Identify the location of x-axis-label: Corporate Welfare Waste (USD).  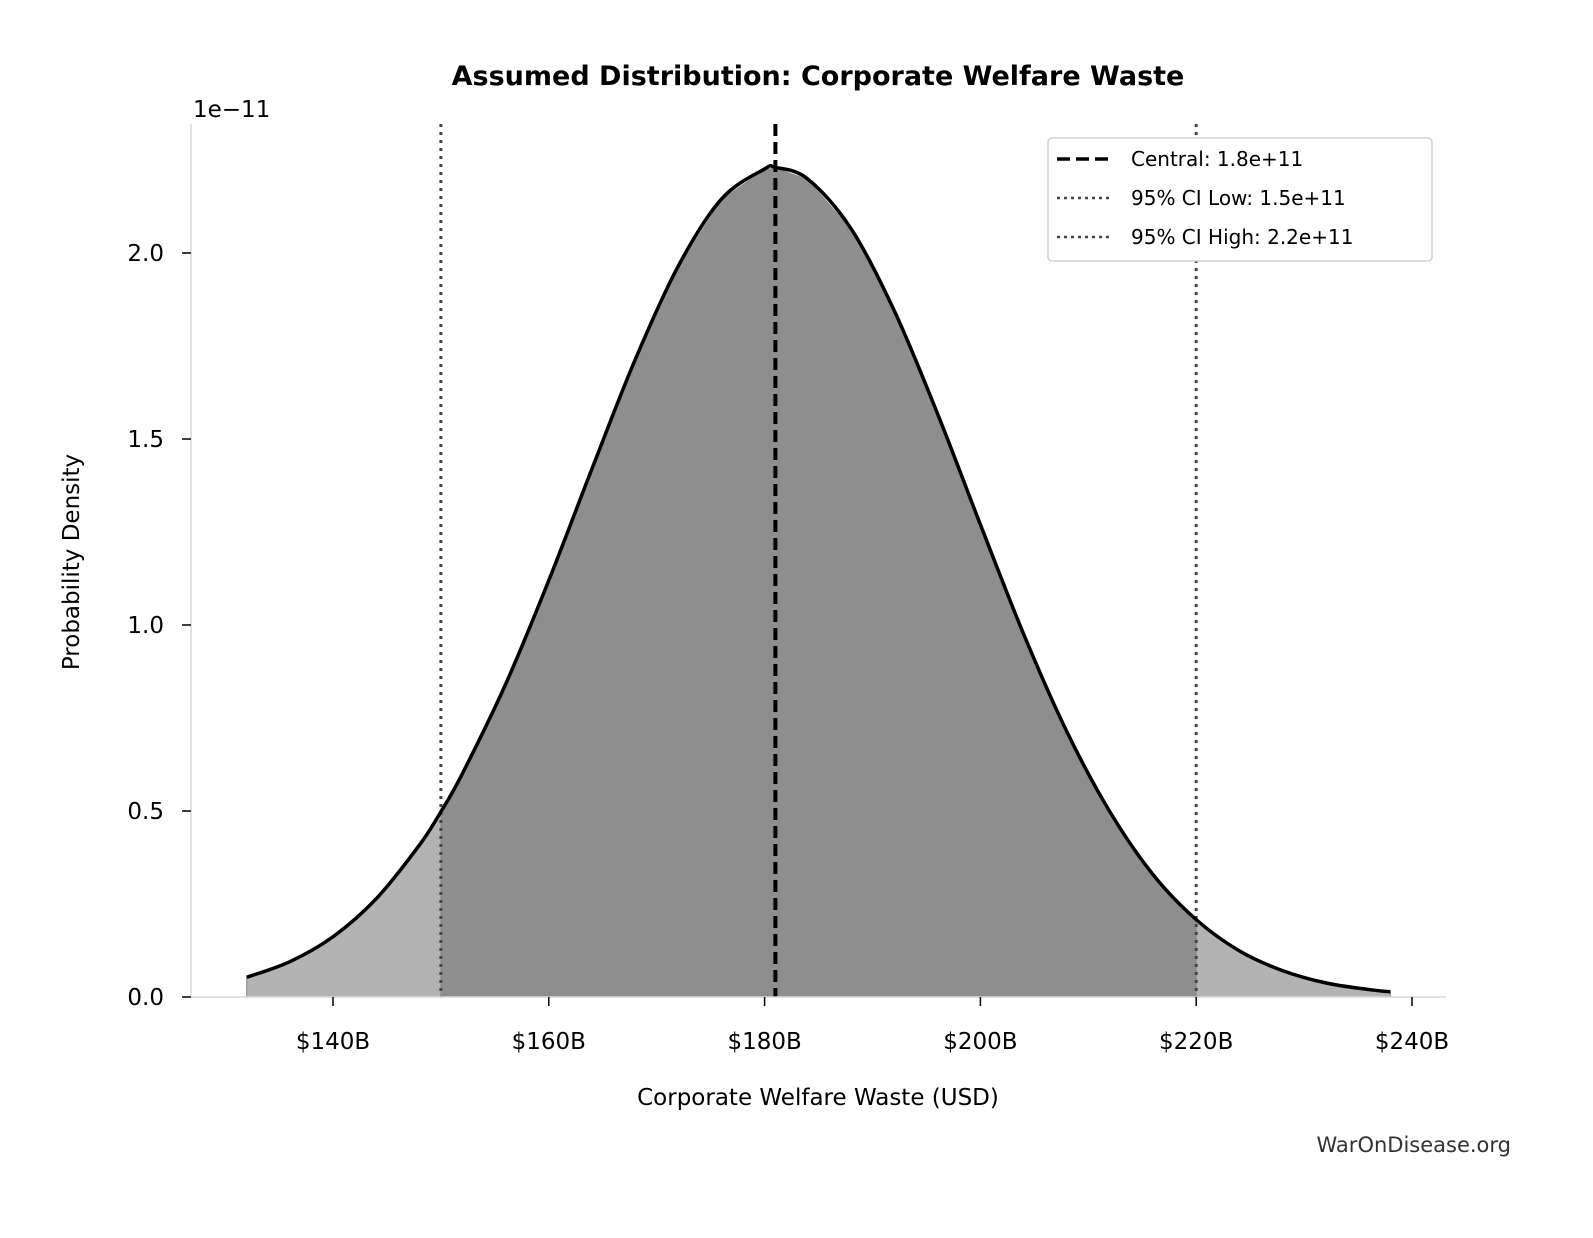
(818, 1098).